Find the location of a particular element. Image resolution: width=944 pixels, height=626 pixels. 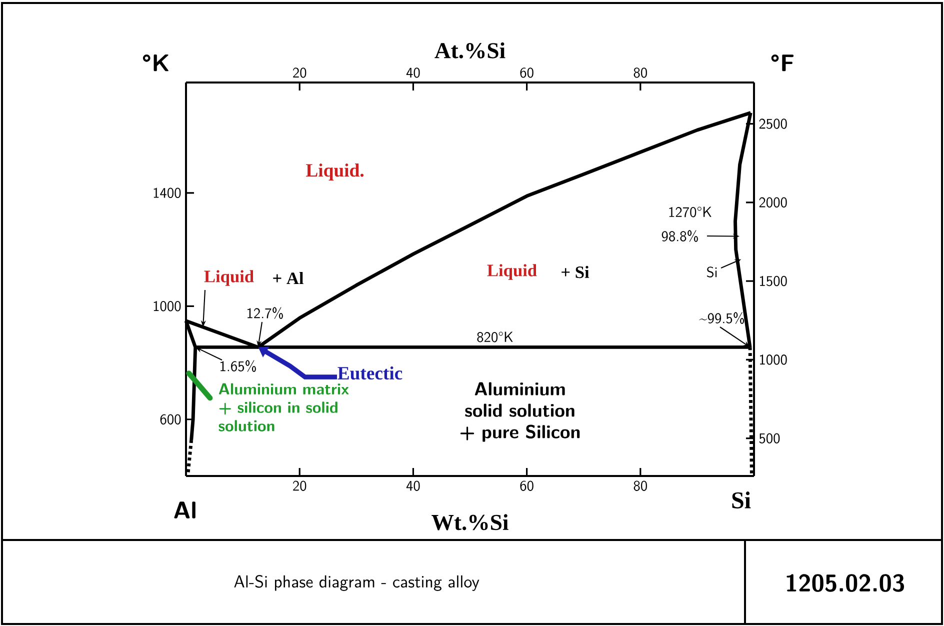

x2-axis-title: At.%Si is located at coordinates (470, 50).